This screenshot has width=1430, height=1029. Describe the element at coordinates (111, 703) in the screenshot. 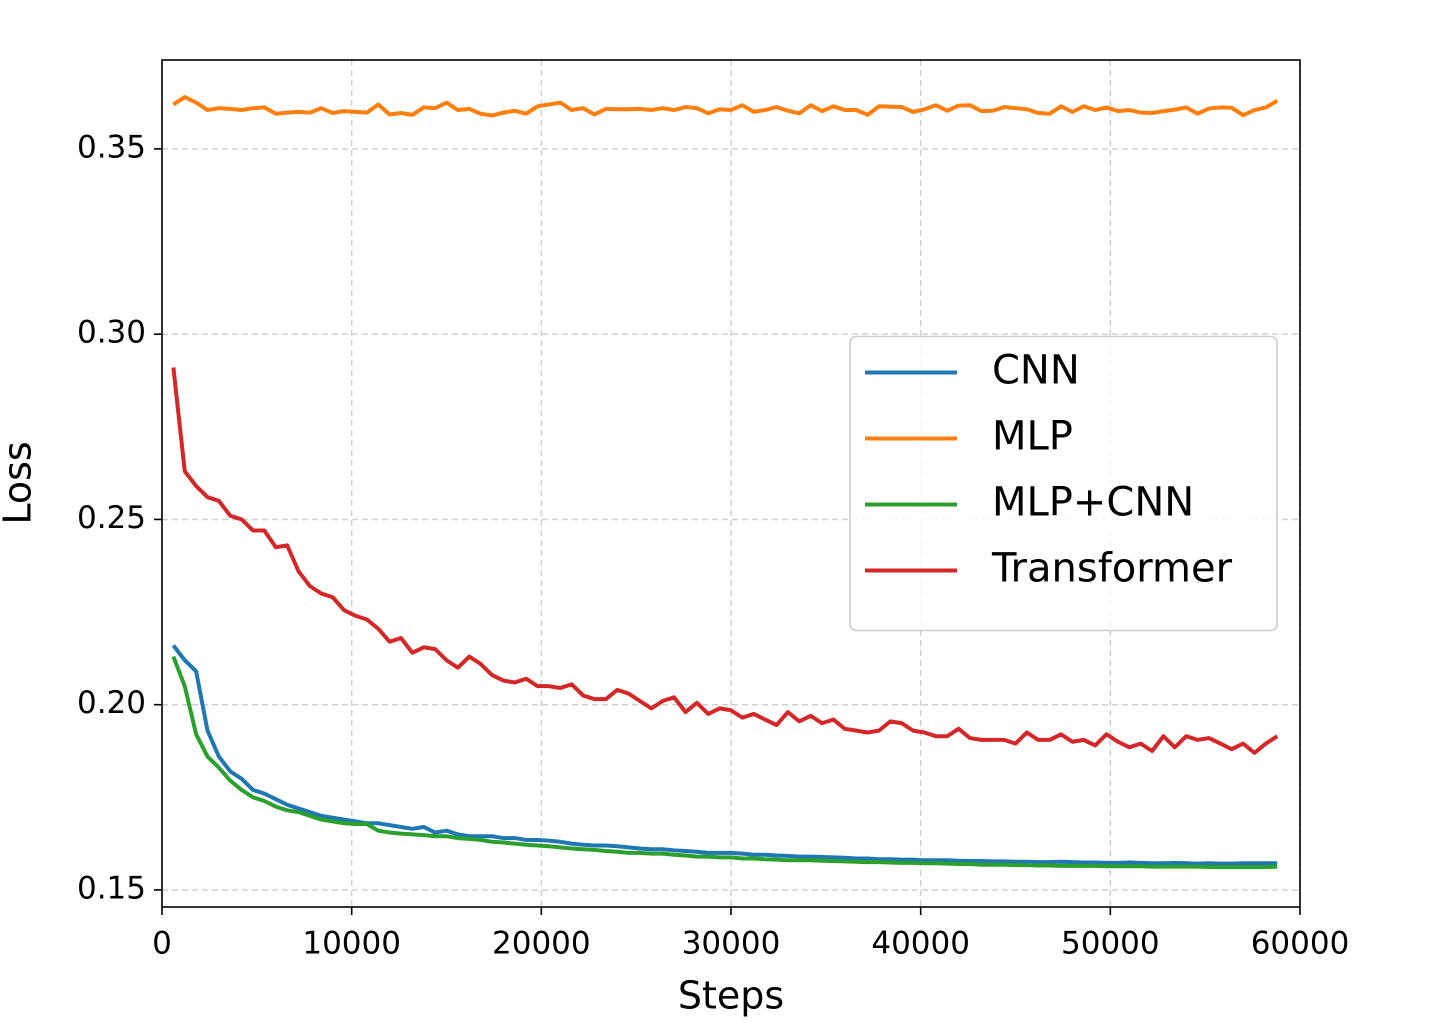

I see `y-tick-label: 0.20` at that location.